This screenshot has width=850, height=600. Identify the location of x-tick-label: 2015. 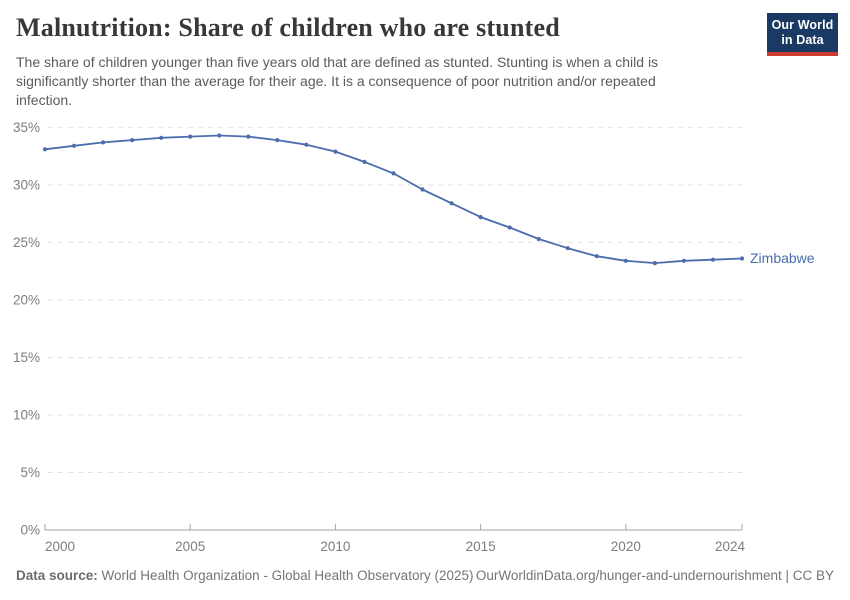
(481, 546).